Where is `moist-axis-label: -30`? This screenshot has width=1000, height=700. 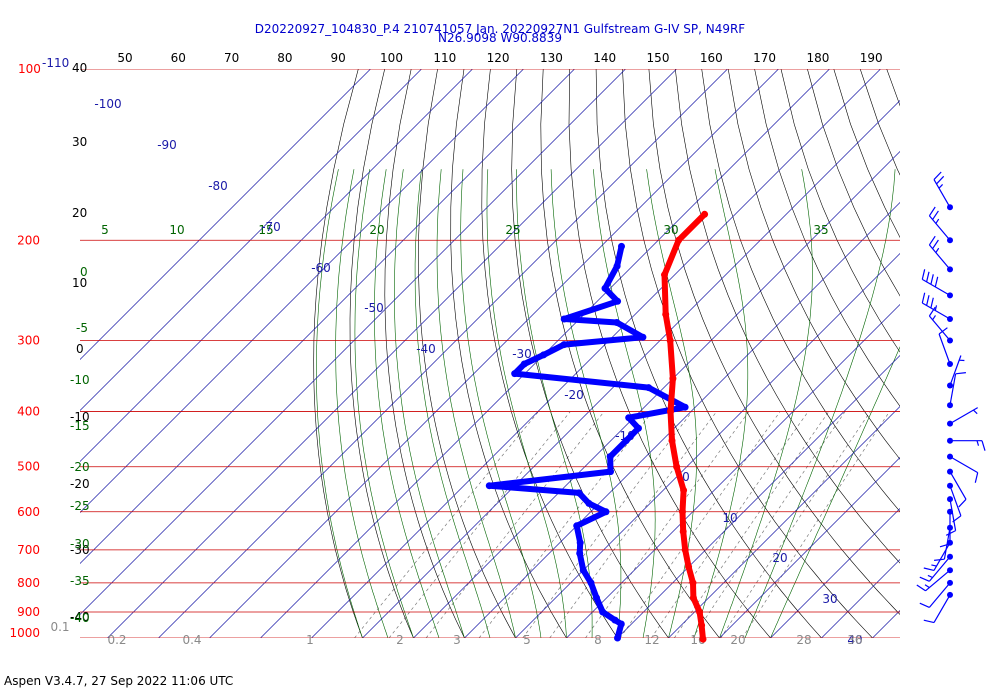
moist-axis-label: -30 is located at coordinates (80, 544).